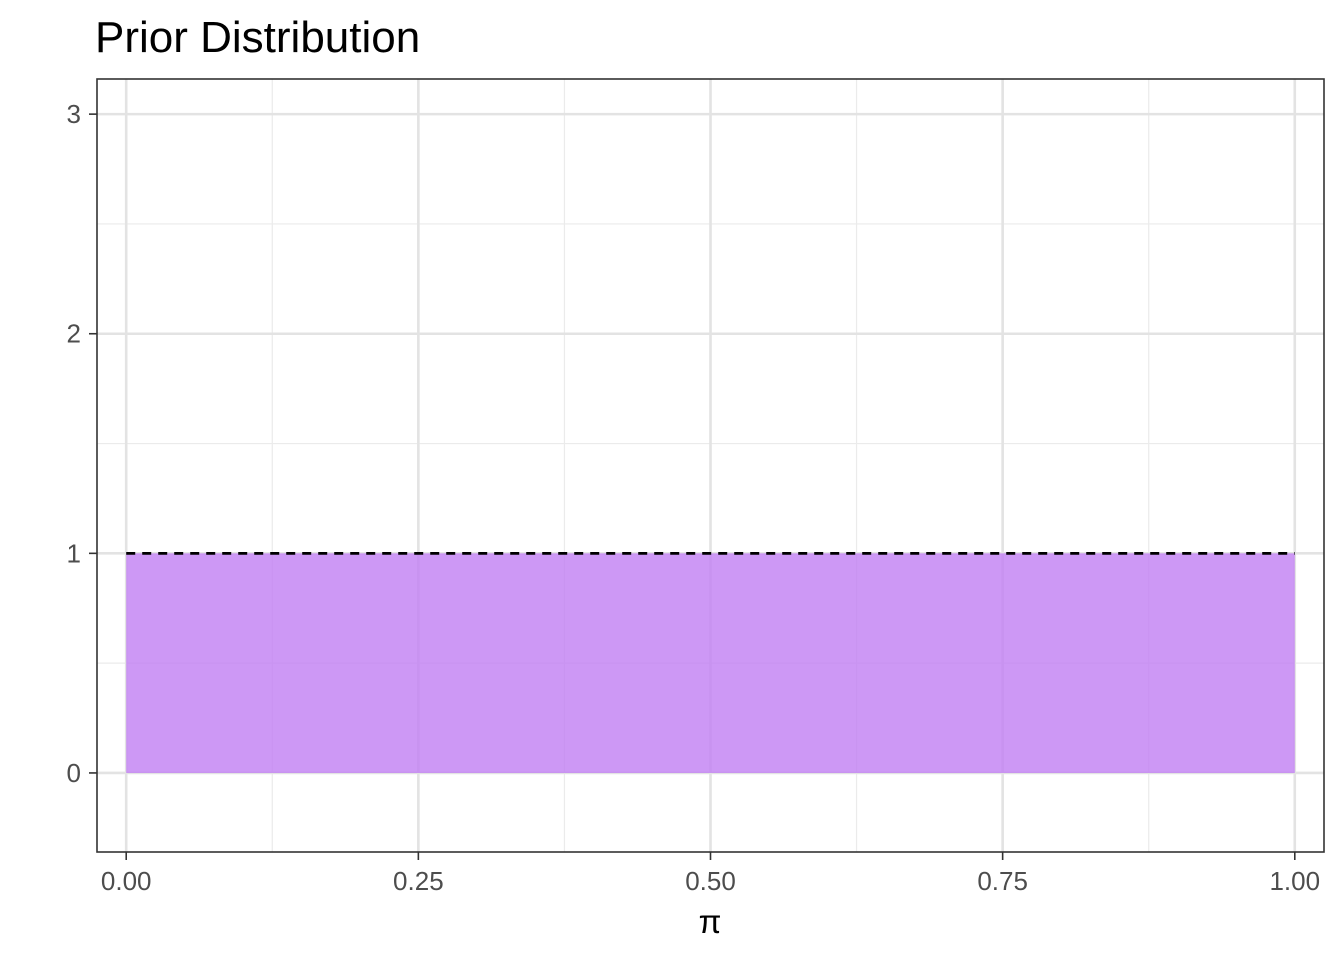 Image resolution: width=1344 pixels, height=960 pixels. I want to click on y-axis: 0 1 2 3, so click(82, 443).